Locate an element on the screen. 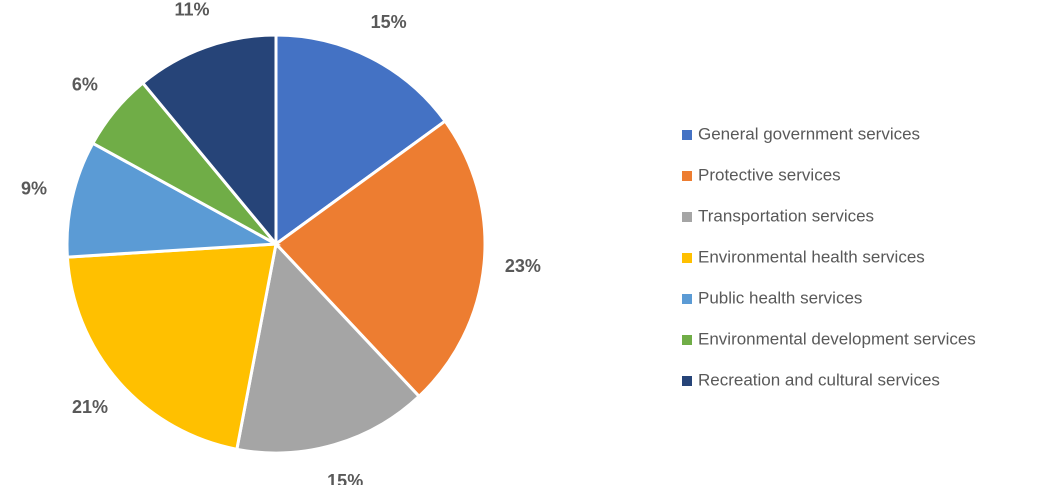 Image resolution: width=1060 pixels, height=485 pixels. data-label: 21% is located at coordinates (90, 407).